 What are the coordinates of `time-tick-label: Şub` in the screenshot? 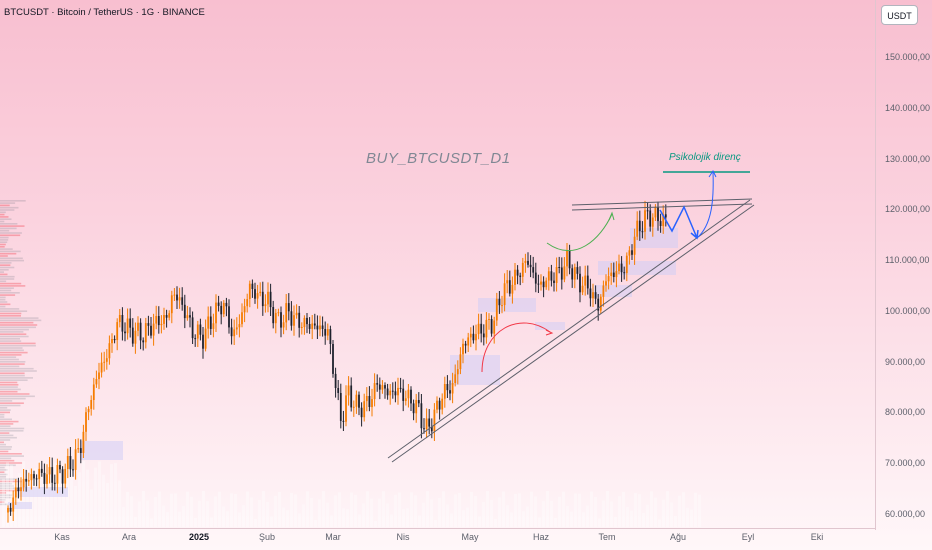 It's located at (267, 537).